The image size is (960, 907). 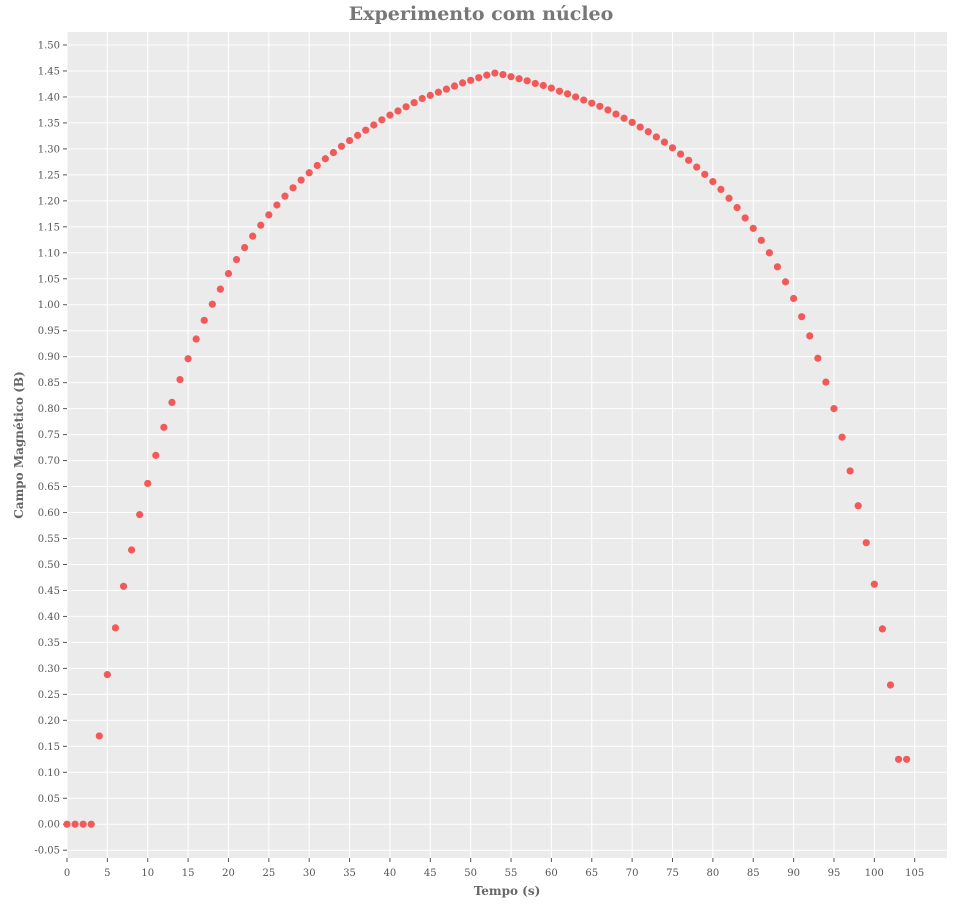 I want to click on y-axis-label: Campo Magnético (B), so click(x=19, y=445).